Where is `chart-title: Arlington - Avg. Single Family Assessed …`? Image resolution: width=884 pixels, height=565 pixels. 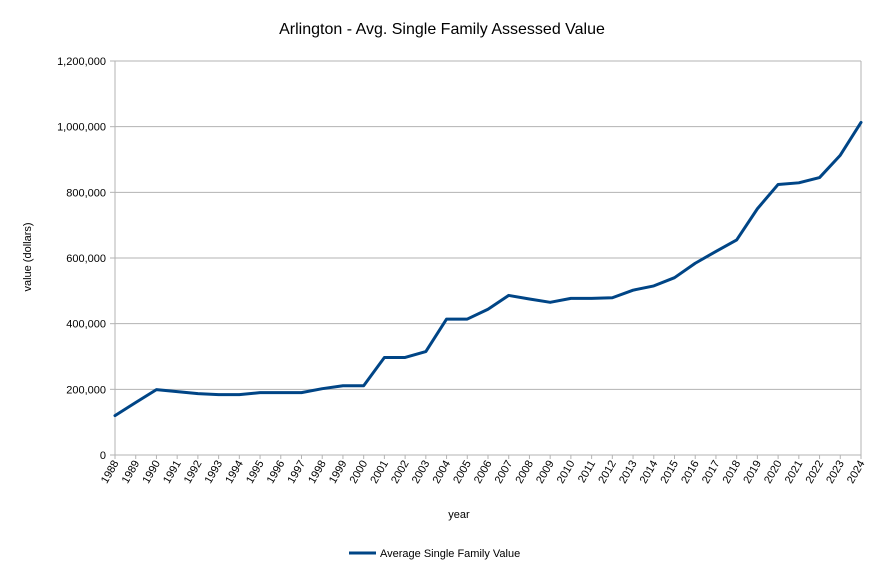
chart-title: Arlington - Avg. Single Family Assessed … is located at coordinates (442, 29).